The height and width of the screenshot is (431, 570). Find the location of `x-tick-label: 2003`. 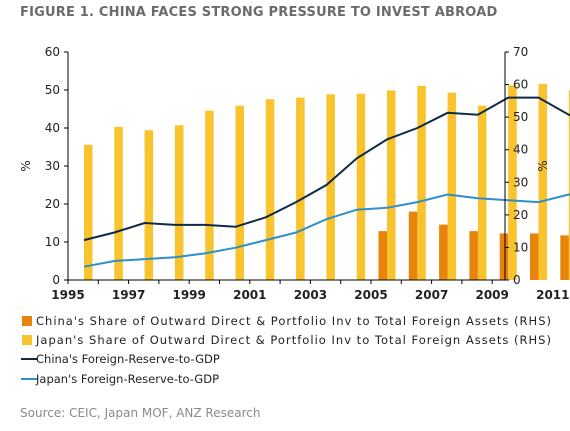

x-tick-label: 2003 is located at coordinates (310, 295).